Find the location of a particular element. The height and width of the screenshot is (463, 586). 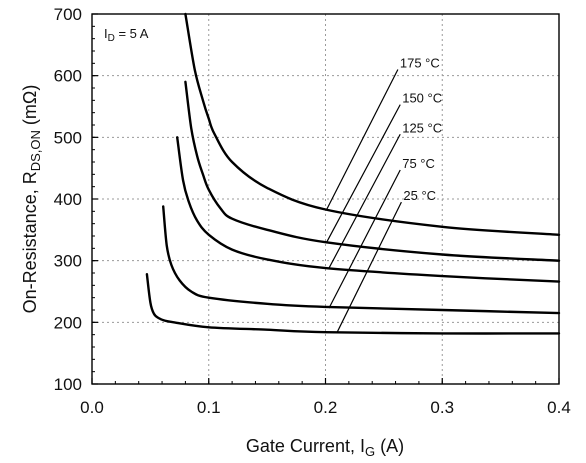

y-tick-label: 200 is located at coordinates (68, 322).